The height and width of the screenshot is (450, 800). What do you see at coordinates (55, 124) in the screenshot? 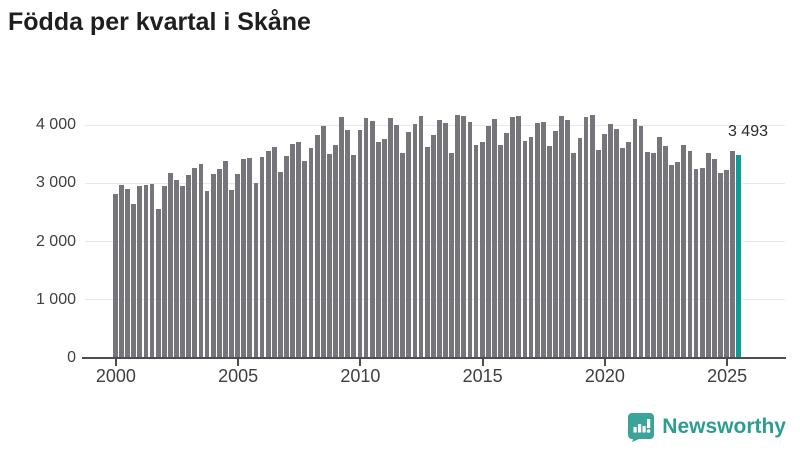
I see `y-axis-label-4000: 4 000` at bounding box center [55, 124].